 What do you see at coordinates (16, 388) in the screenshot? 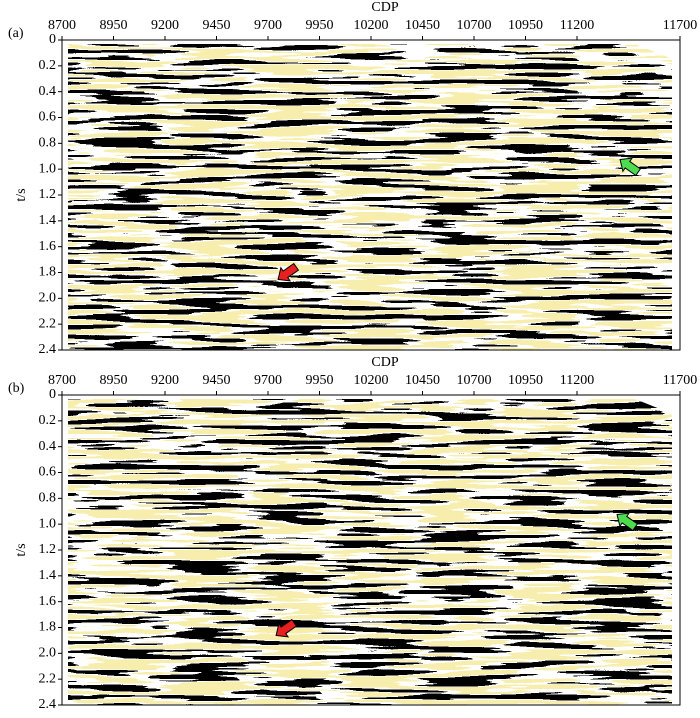
I see `panel-label: (b)` at bounding box center [16, 388].